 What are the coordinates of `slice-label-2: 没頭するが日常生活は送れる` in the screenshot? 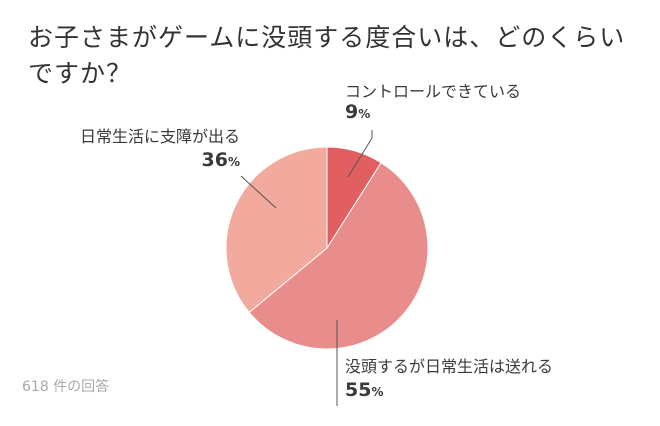 It's located at (449, 366).